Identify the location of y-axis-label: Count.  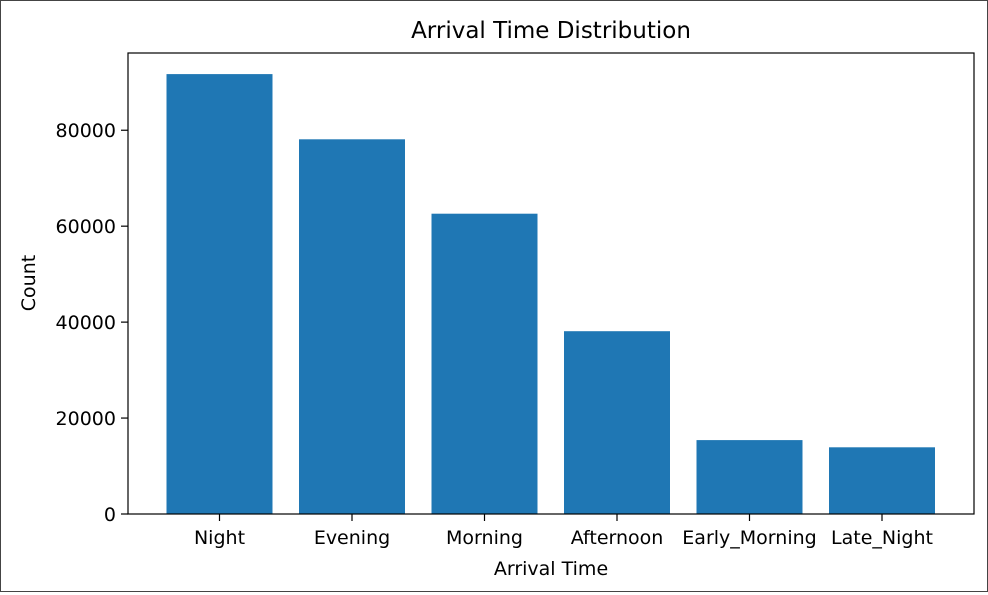
(29, 283).